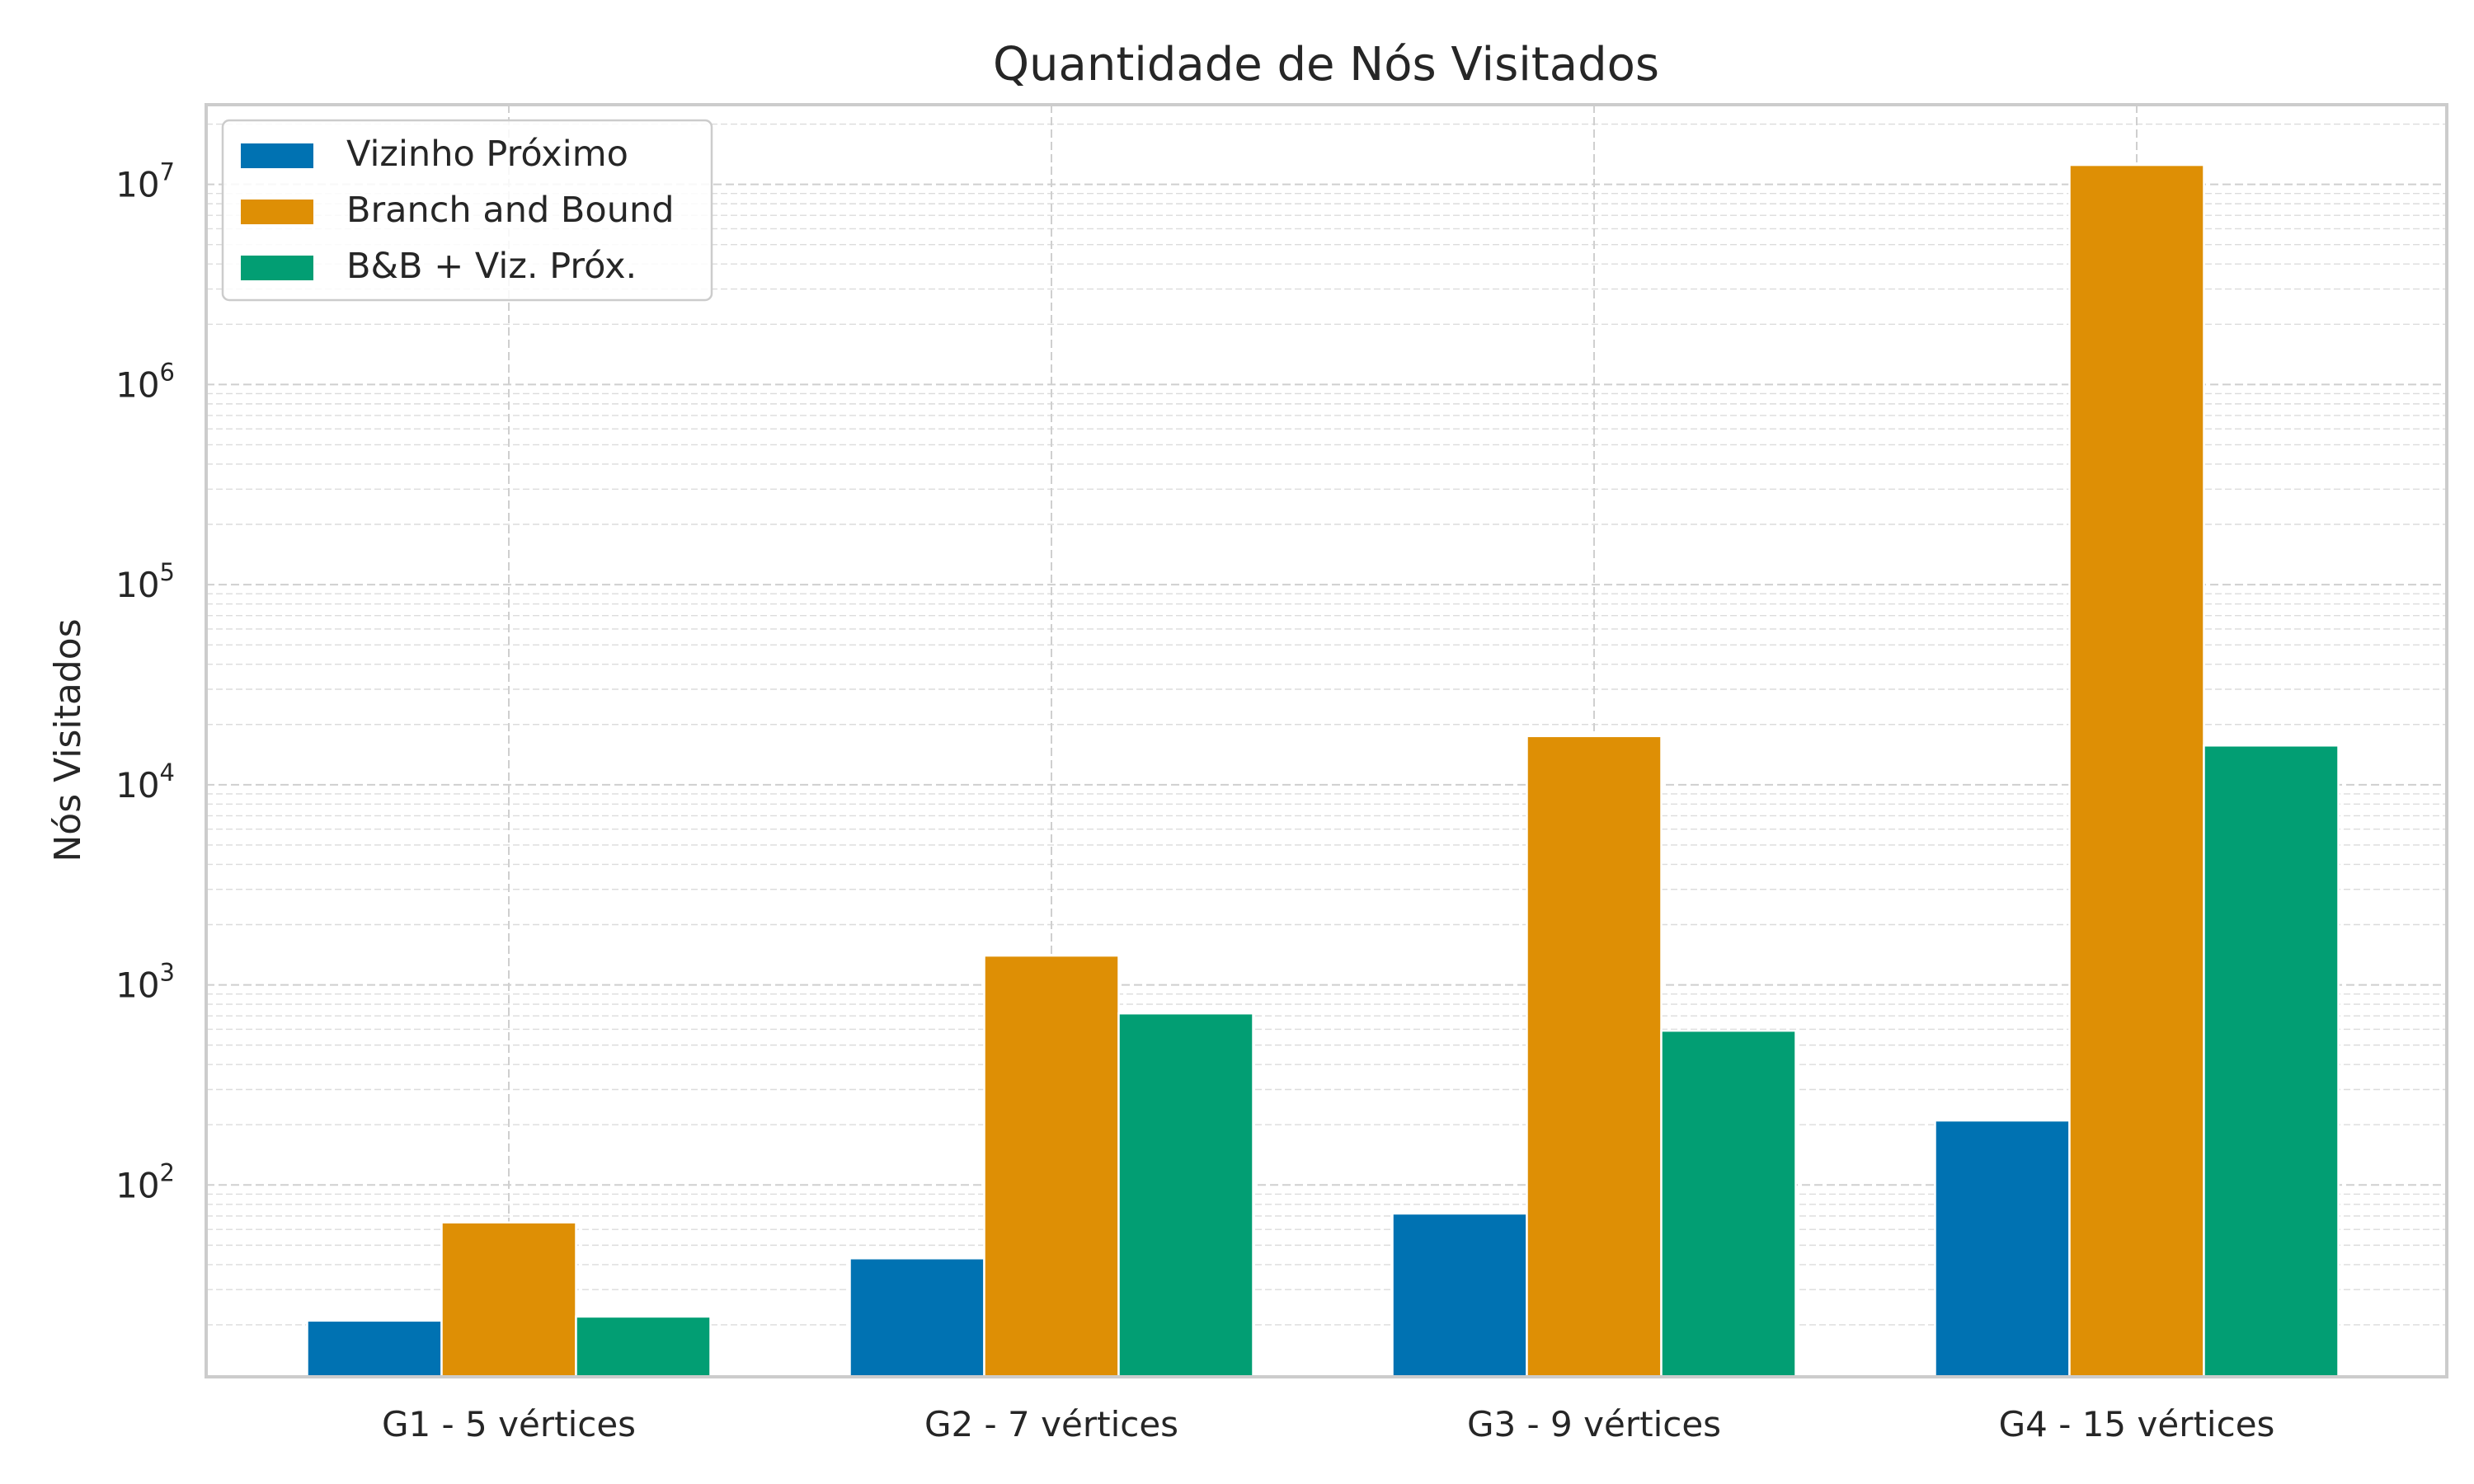 This screenshot has width=2474, height=1484. Describe the element at coordinates (145, 581) in the screenshot. I see `y-tick-label: 10⁵` at that location.